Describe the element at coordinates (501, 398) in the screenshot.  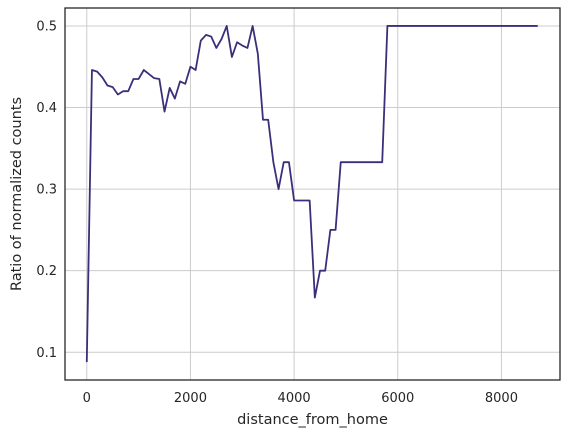
I see `x-tick-label: 8000` at that location.